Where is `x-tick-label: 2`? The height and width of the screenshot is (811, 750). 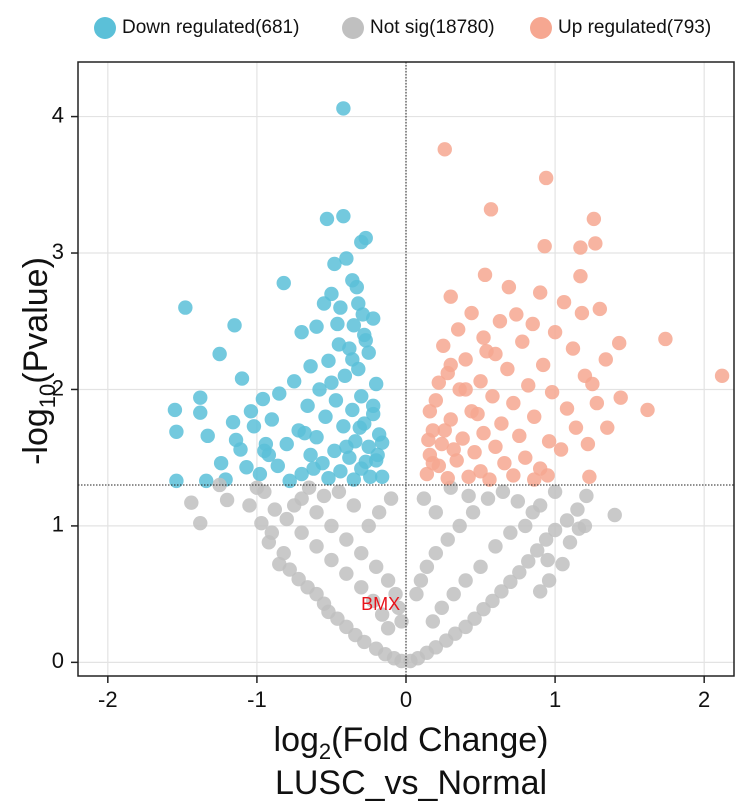 x-tick-label: 2 is located at coordinates (704, 699).